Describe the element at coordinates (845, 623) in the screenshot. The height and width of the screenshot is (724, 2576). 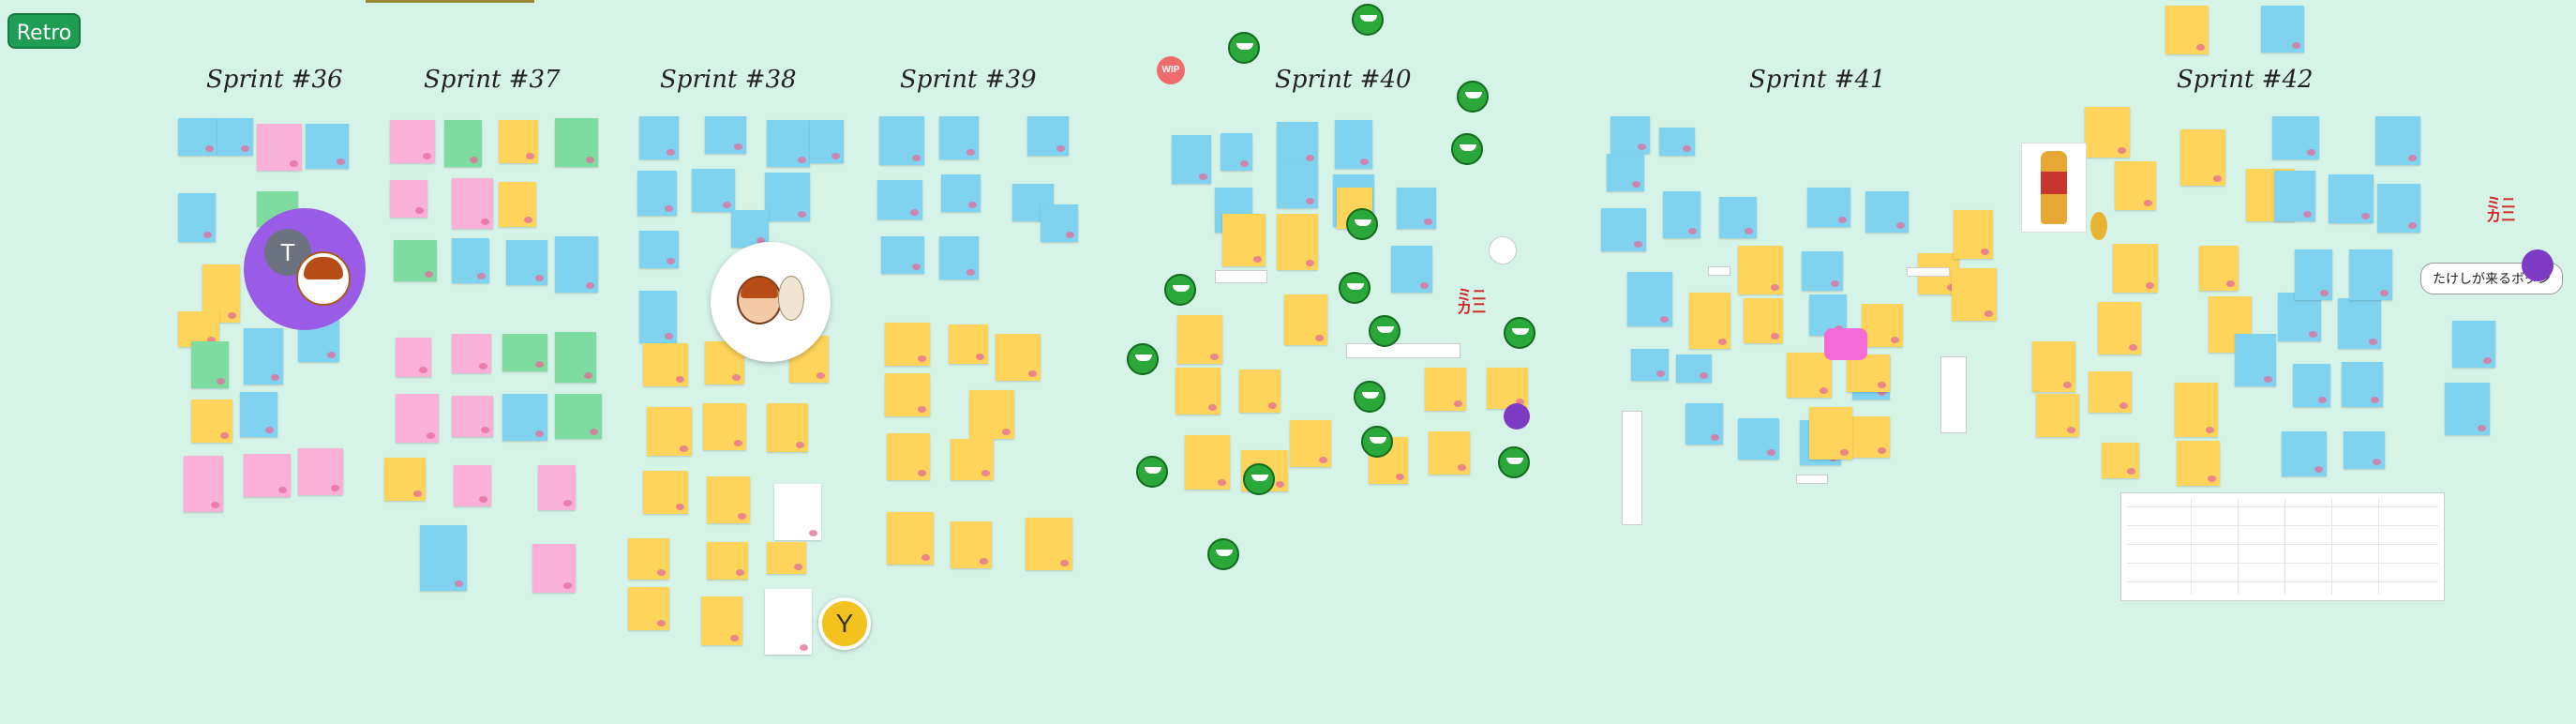
I see `user-y-avatar: Y` at that location.